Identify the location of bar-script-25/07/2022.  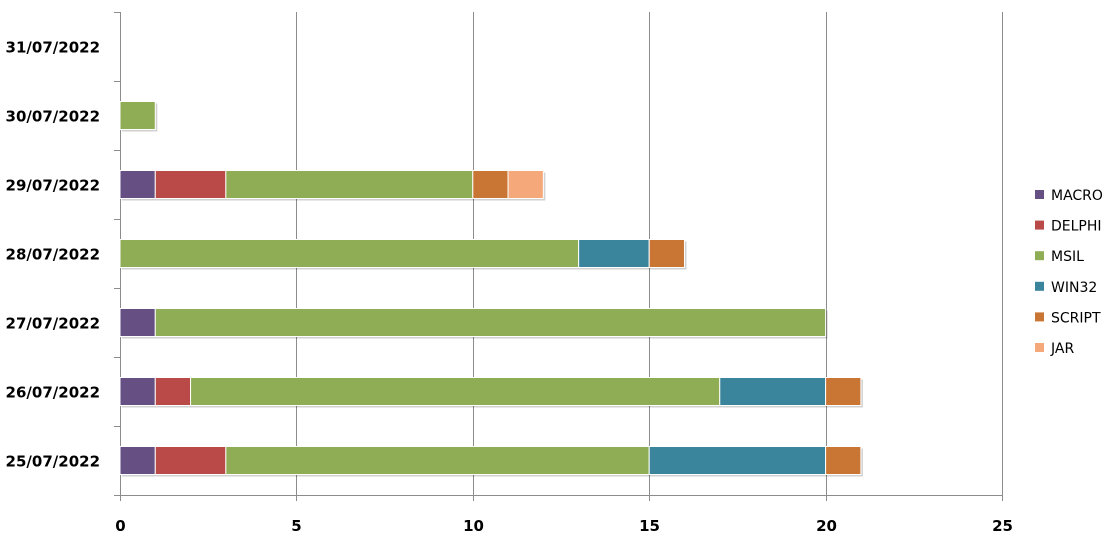
(843, 460).